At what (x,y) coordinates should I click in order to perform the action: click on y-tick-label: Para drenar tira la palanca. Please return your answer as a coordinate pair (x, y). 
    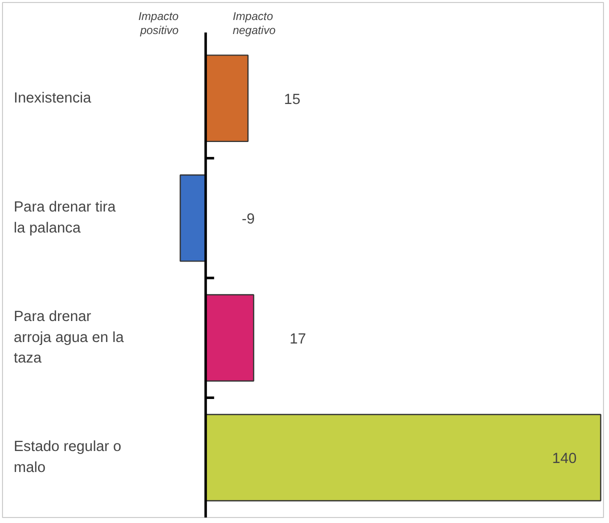
    Looking at the image, I should click on (65, 218).